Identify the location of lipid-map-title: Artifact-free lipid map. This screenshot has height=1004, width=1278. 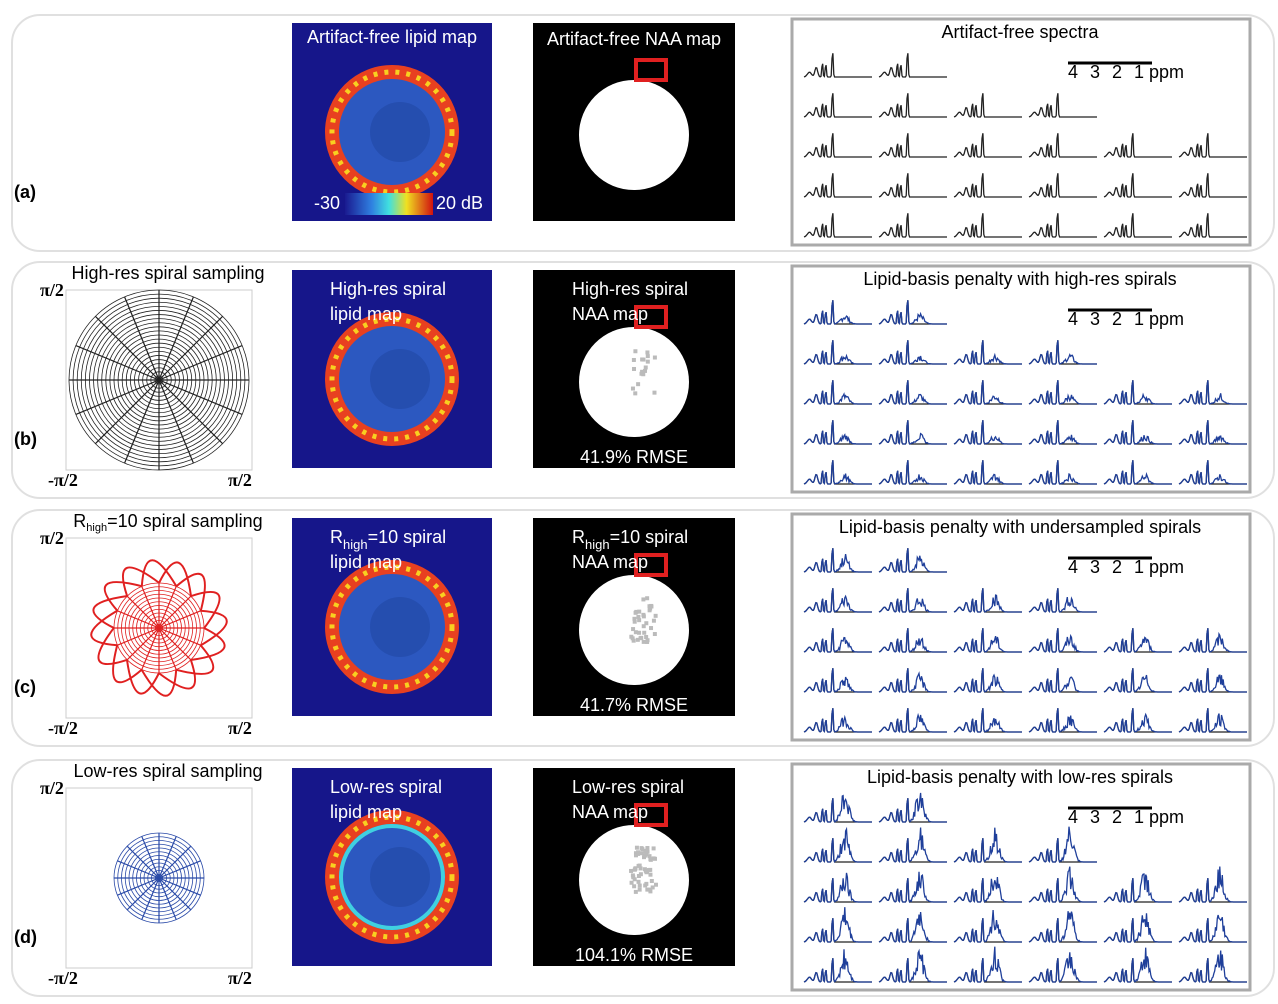
(392, 37).